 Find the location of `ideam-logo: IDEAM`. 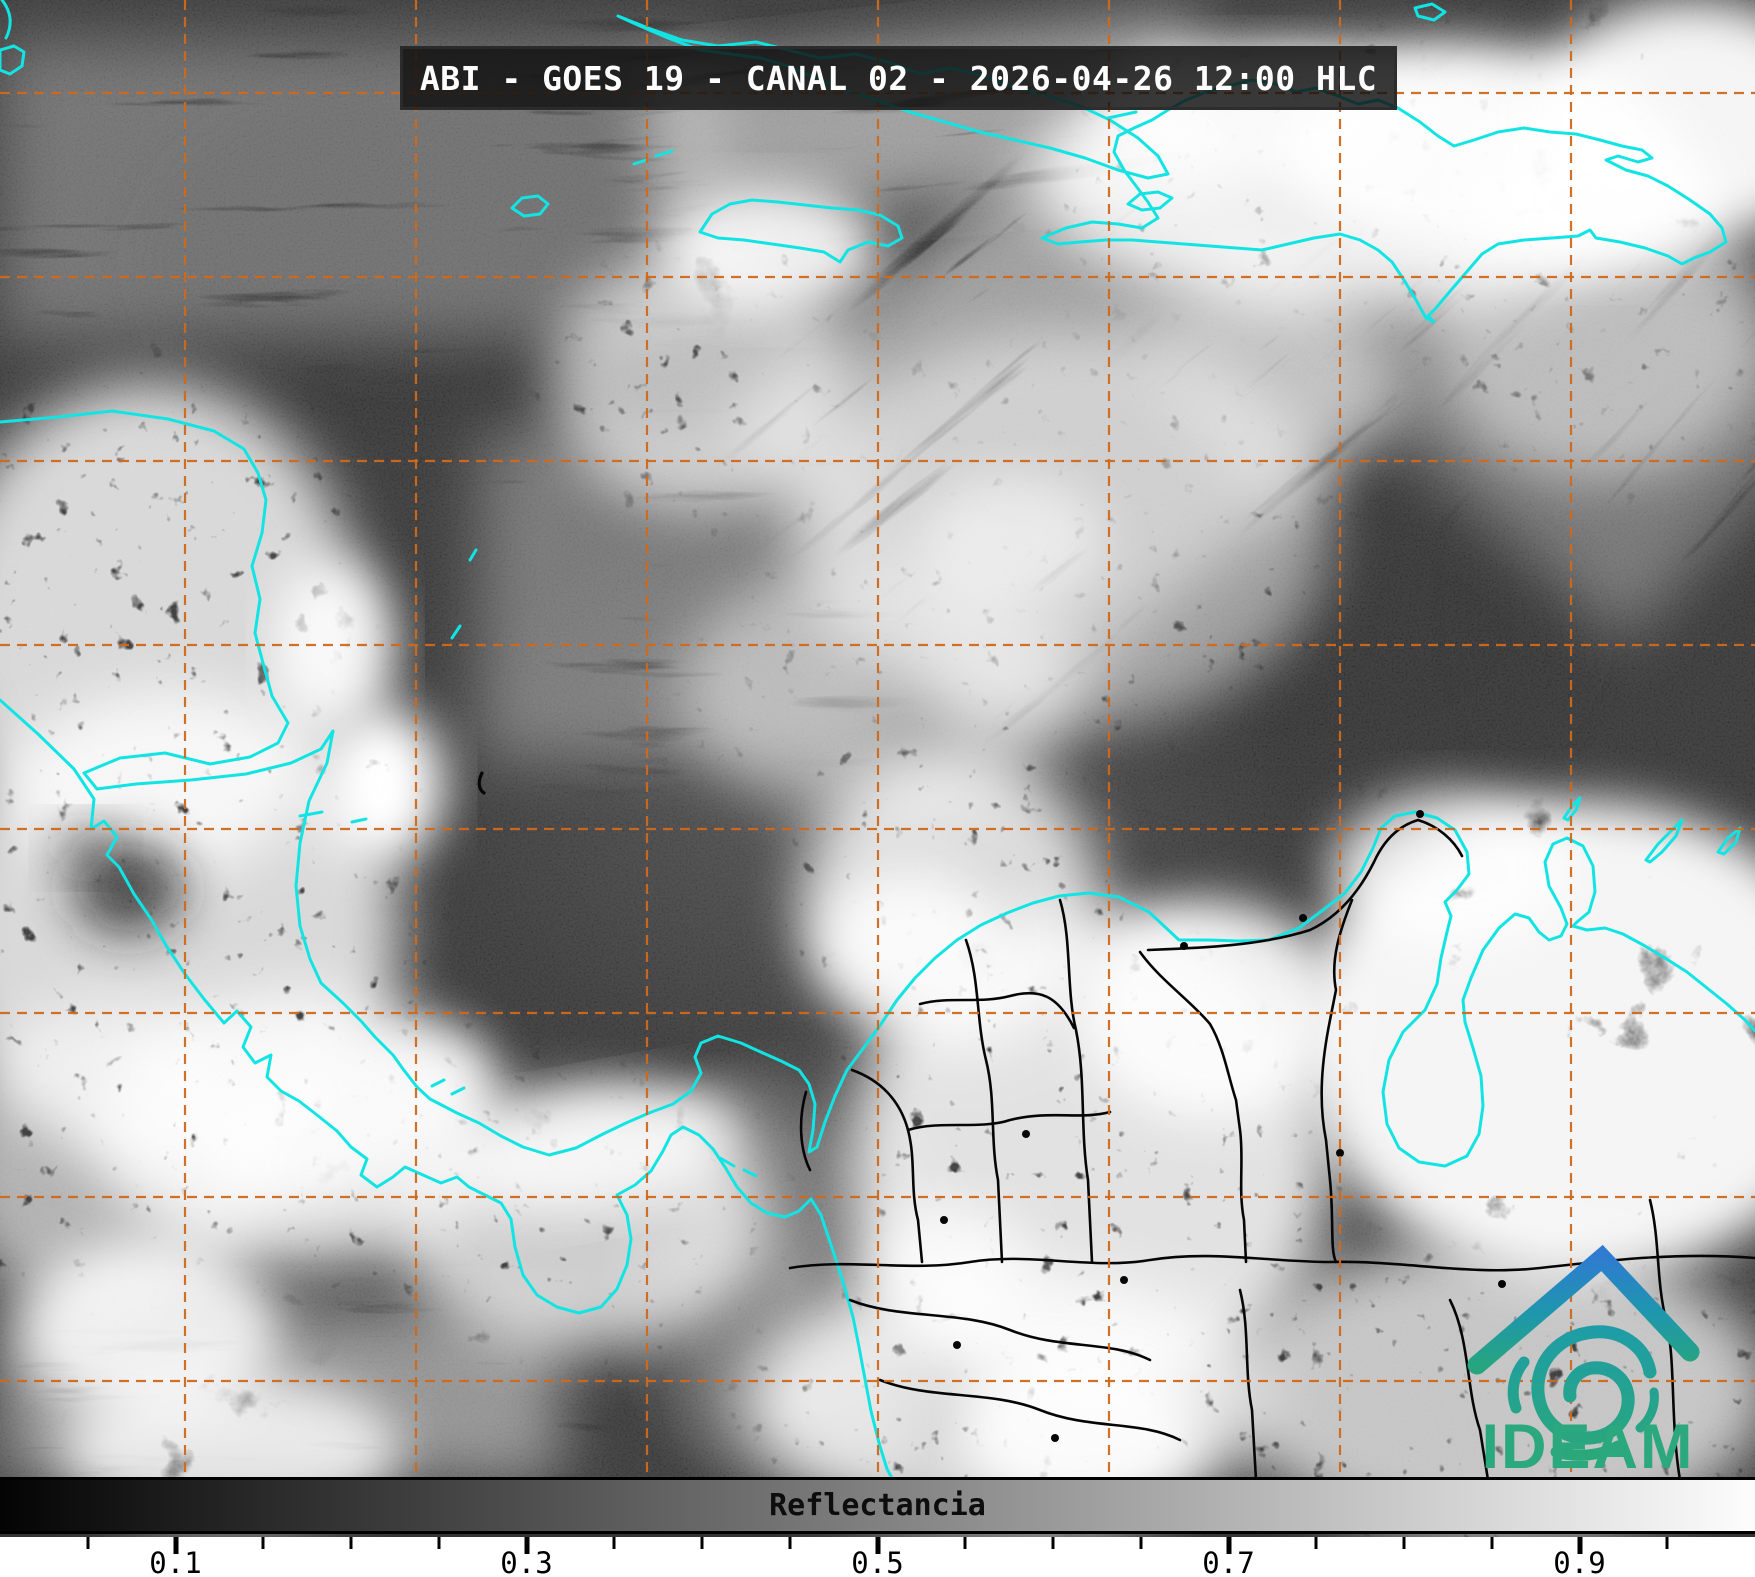

ideam-logo: IDEAM is located at coordinates (1583, 1363).